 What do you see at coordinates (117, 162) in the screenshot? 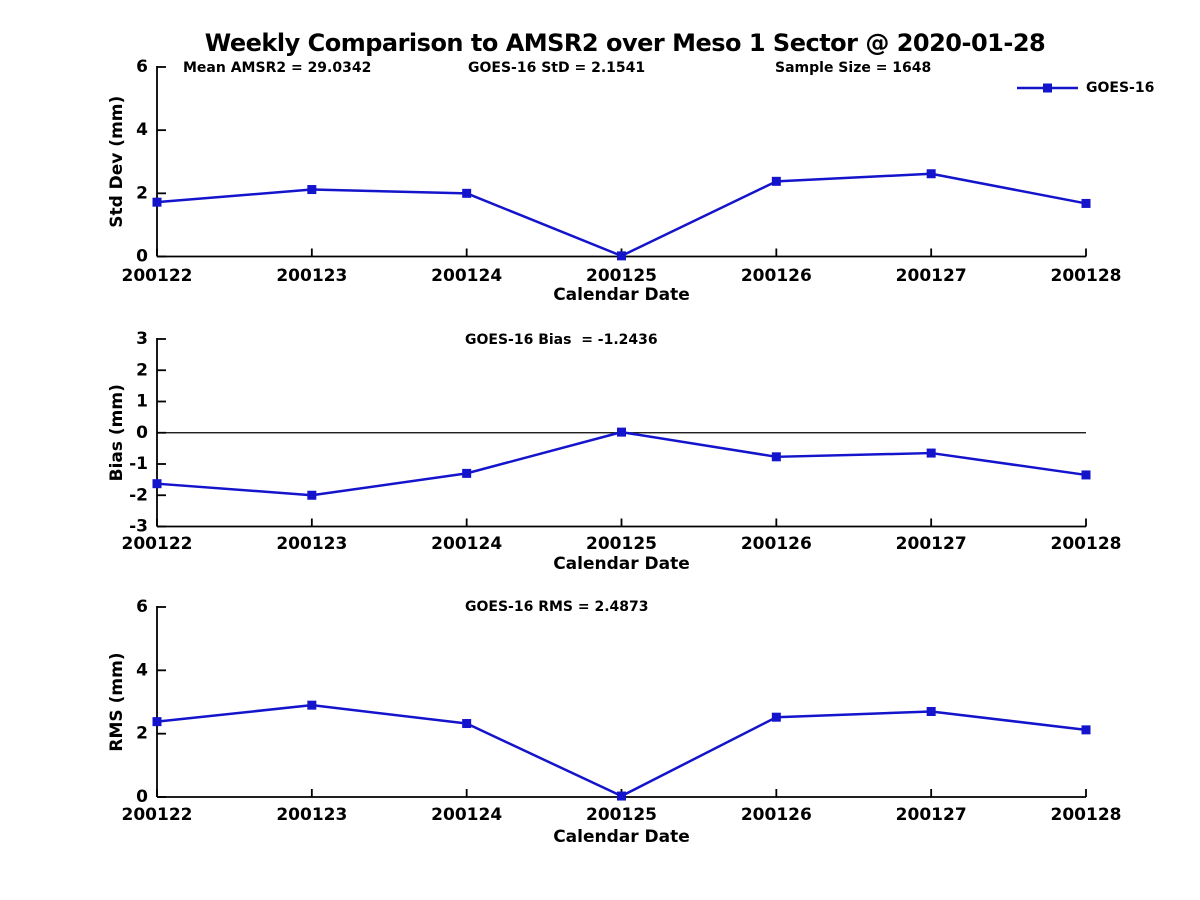
I see `y-axis-title: Std Dev (mm)` at bounding box center [117, 162].